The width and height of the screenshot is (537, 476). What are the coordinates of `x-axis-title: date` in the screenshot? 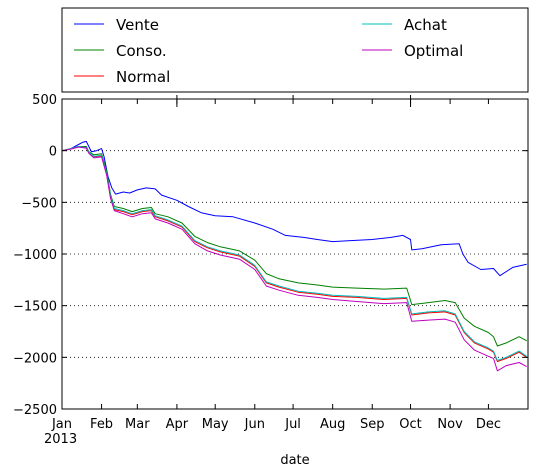 It's located at (294, 460).